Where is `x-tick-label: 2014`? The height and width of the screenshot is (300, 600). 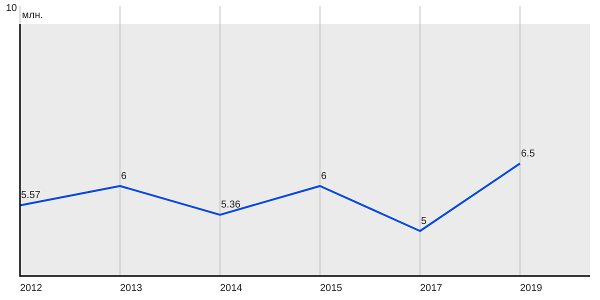
x-tick-label: 2014 is located at coordinates (231, 288).